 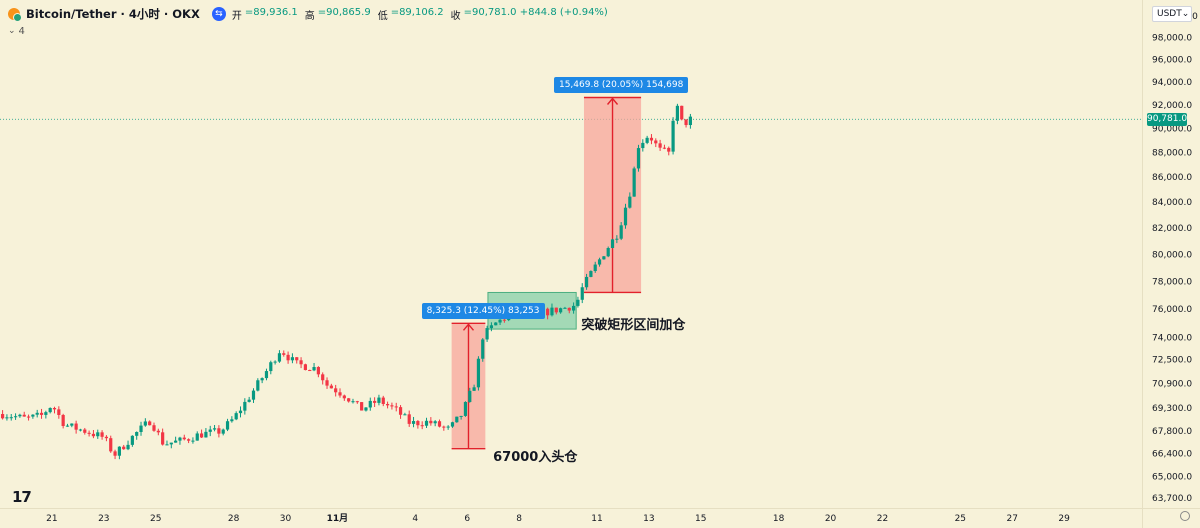 What do you see at coordinates (1172, 477) in the screenshot?
I see `y-tick-label: 65,000.0` at bounding box center [1172, 477].